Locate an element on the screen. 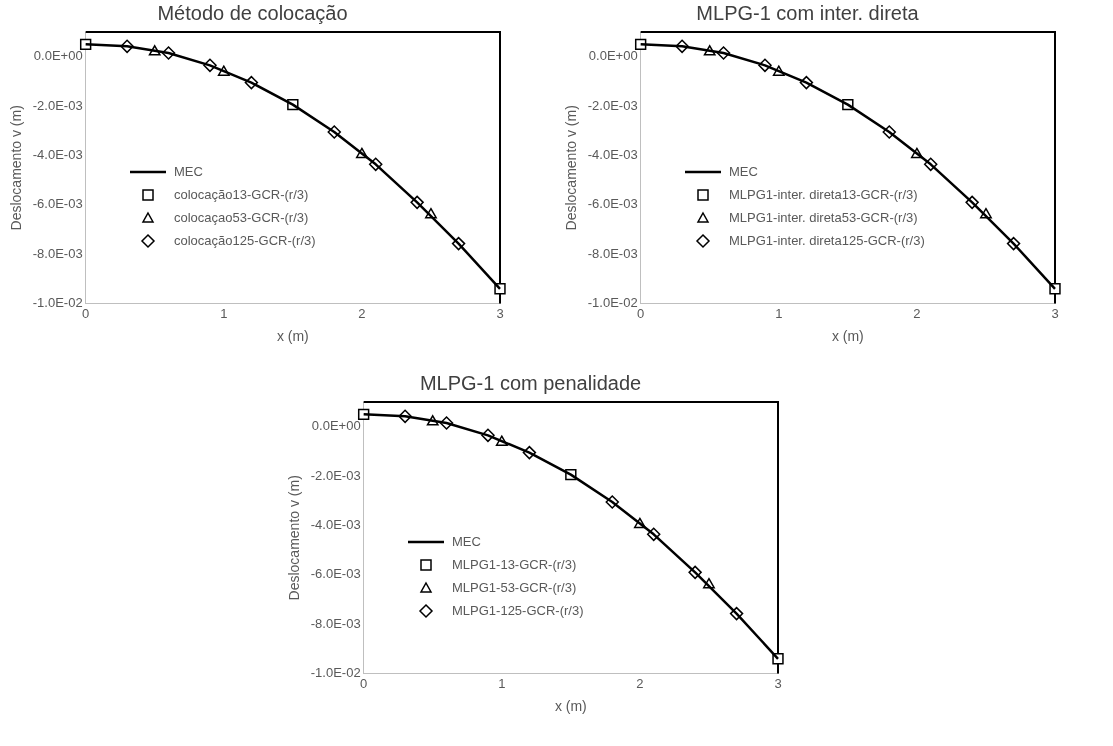  chart-title: Método de colocação is located at coordinates (252, 12).